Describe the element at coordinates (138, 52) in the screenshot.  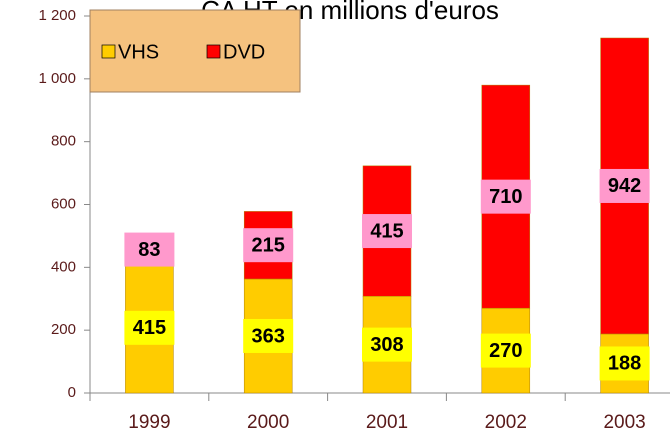
I see `legend-label: VHS` at that location.